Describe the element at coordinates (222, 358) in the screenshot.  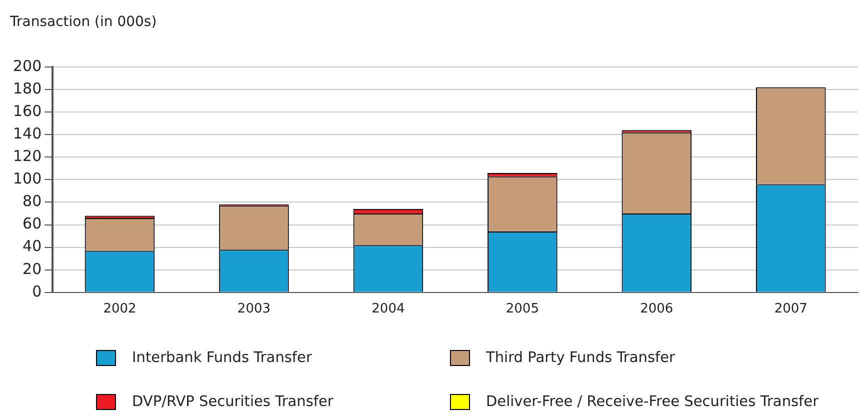
I see `legend-label: Interbank Funds Transfer` at that location.